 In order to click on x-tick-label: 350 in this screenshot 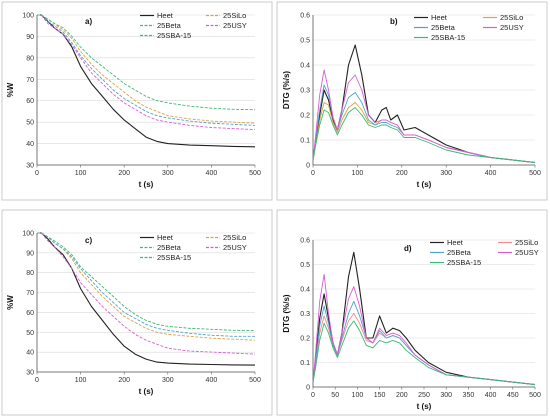, I will do `click(469, 395)`.